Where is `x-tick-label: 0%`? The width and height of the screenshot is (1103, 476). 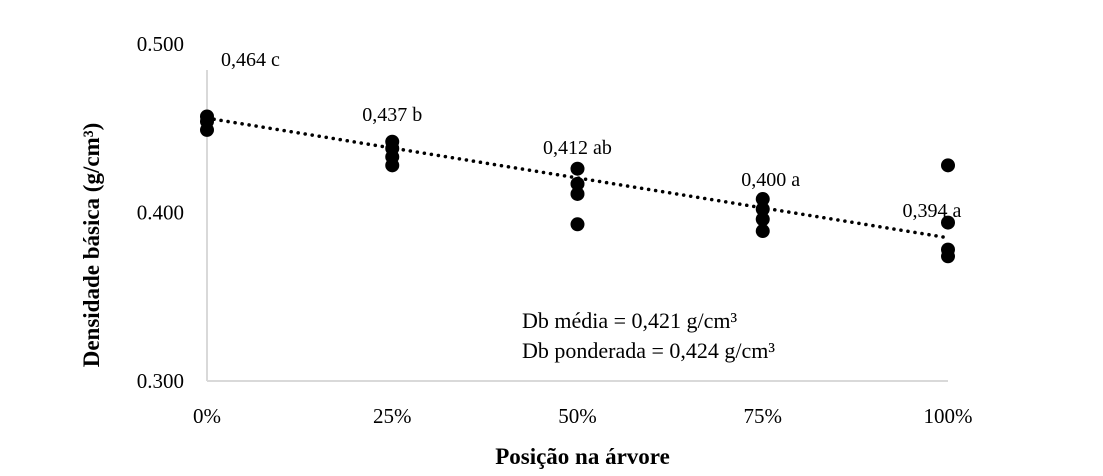 x-tick-label: 0% is located at coordinates (207, 416).